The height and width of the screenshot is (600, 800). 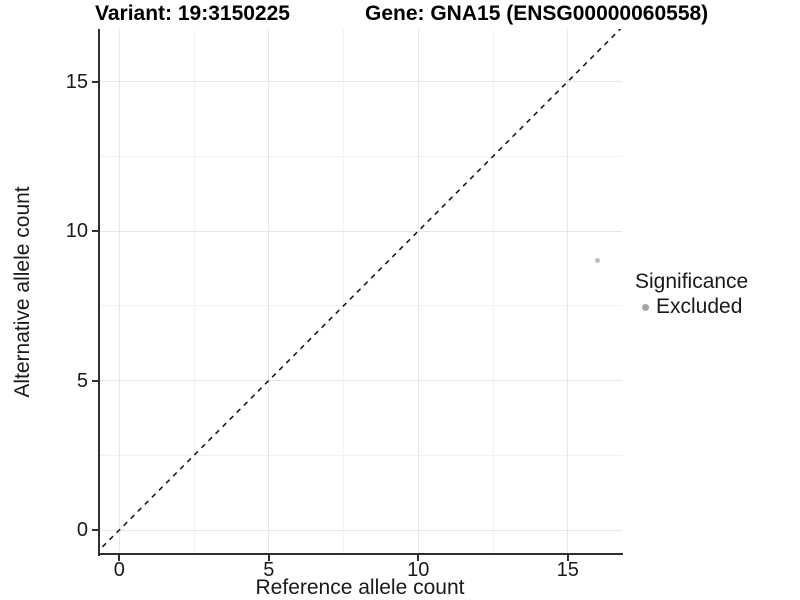 What do you see at coordinates (192, 13) in the screenshot?
I see `variant-title: Variant: 19:3150225` at bounding box center [192, 13].